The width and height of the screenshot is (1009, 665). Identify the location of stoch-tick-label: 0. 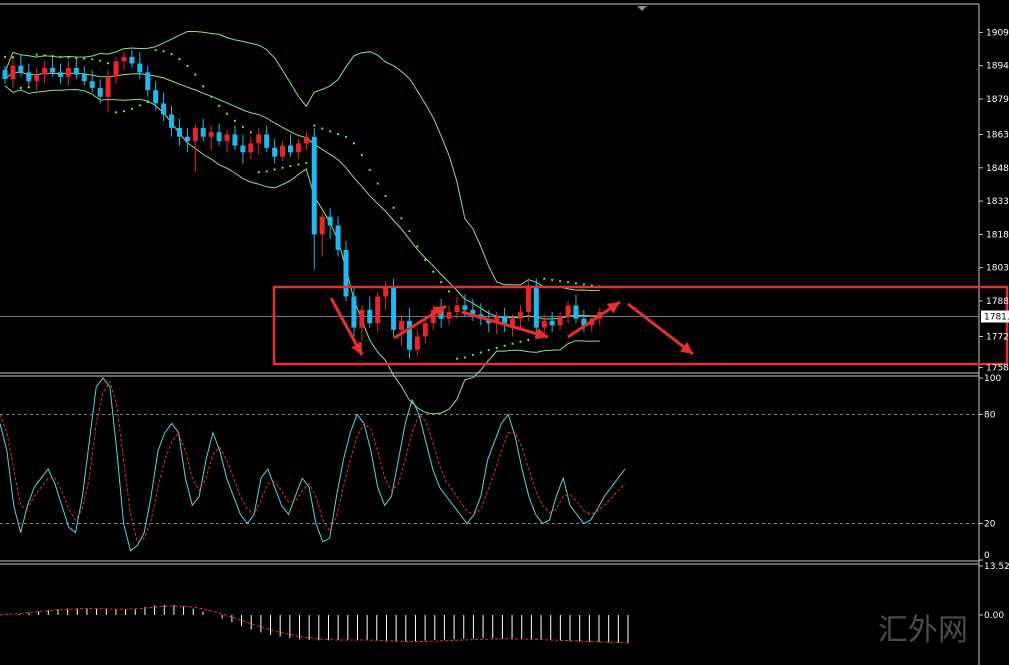
(987, 556).